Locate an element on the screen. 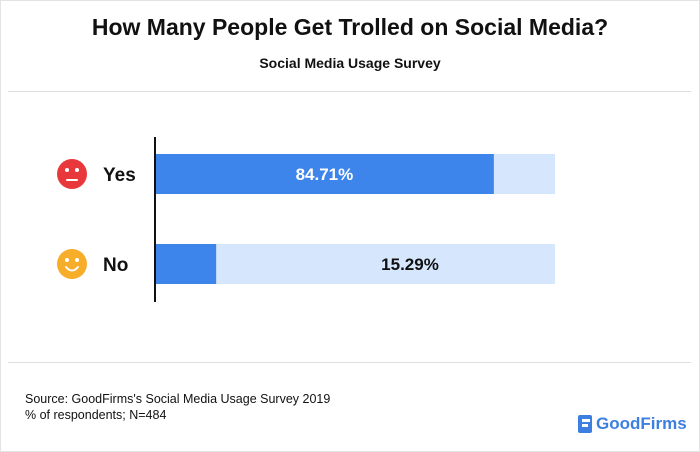  bar-yes is located at coordinates (324, 174).